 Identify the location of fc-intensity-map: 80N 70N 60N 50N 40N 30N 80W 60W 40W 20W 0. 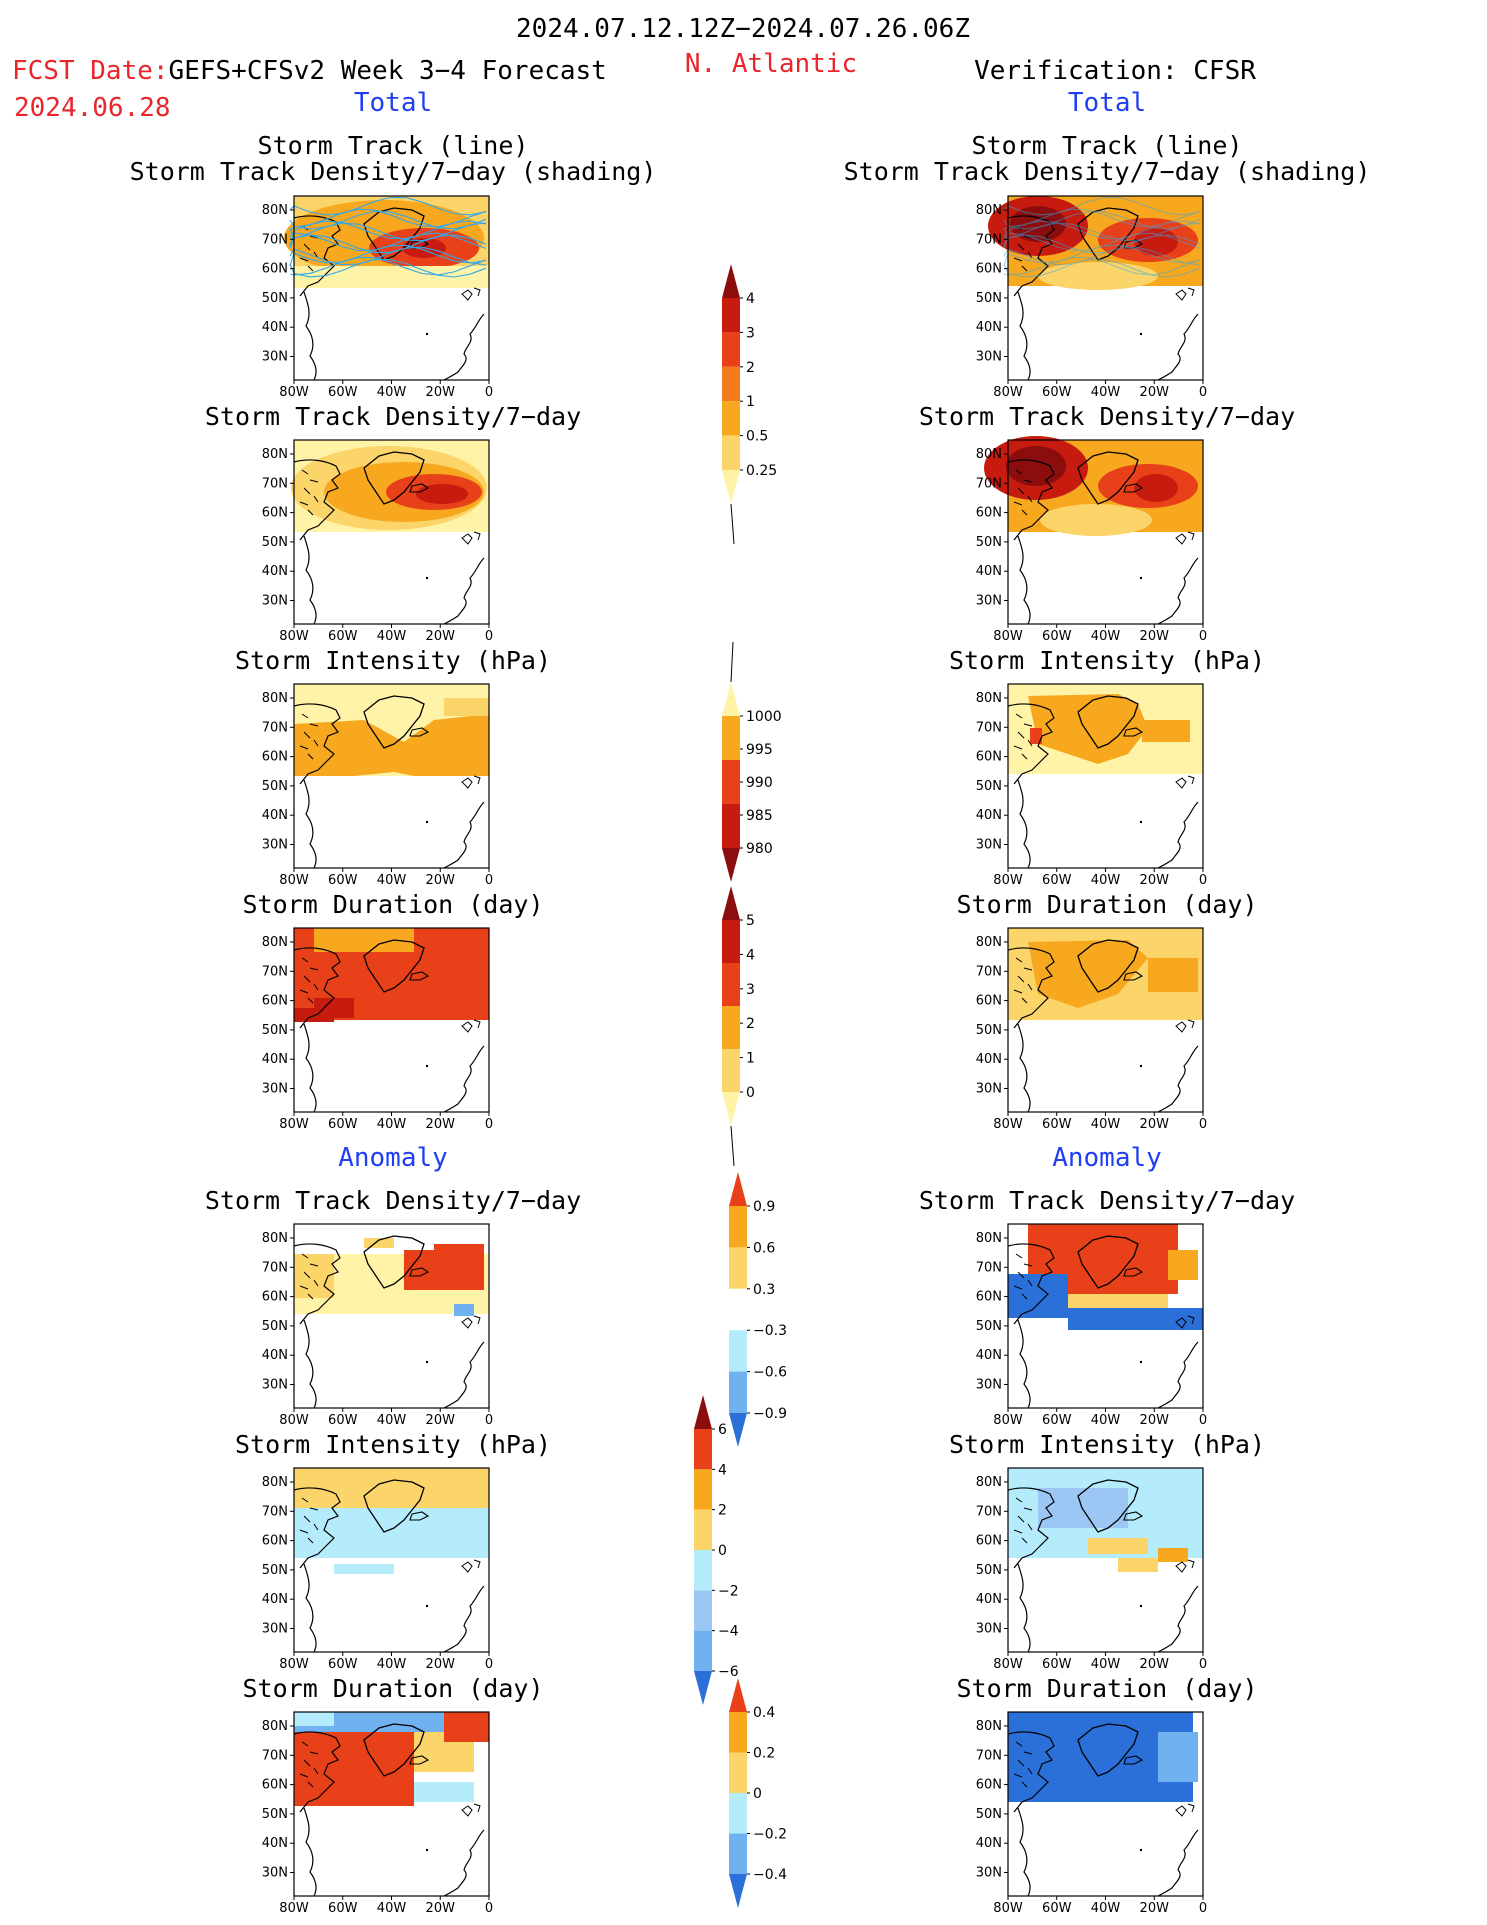
(377, 785).